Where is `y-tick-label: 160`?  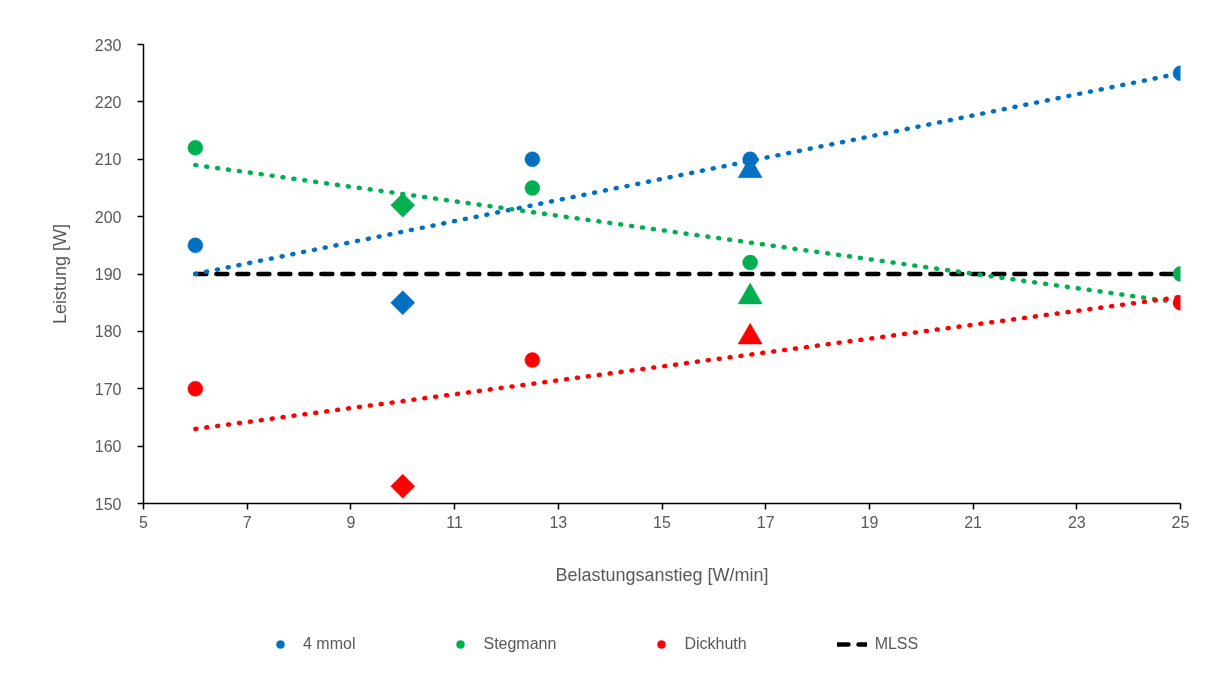 y-tick-label: 160 is located at coordinates (108, 447).